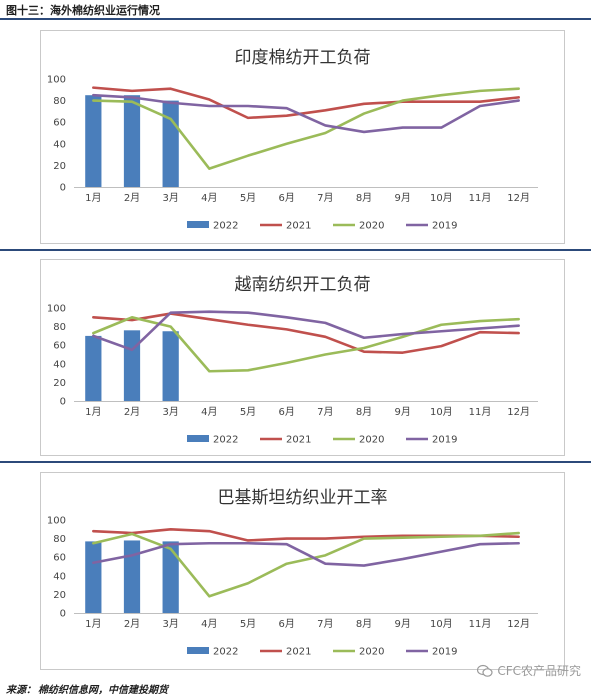 The height and width of the screenshot is (697, 591). What do you see at coordinates (295, 19) in the screenshot?
I see `divider-top` at bounding box center [295, 19].